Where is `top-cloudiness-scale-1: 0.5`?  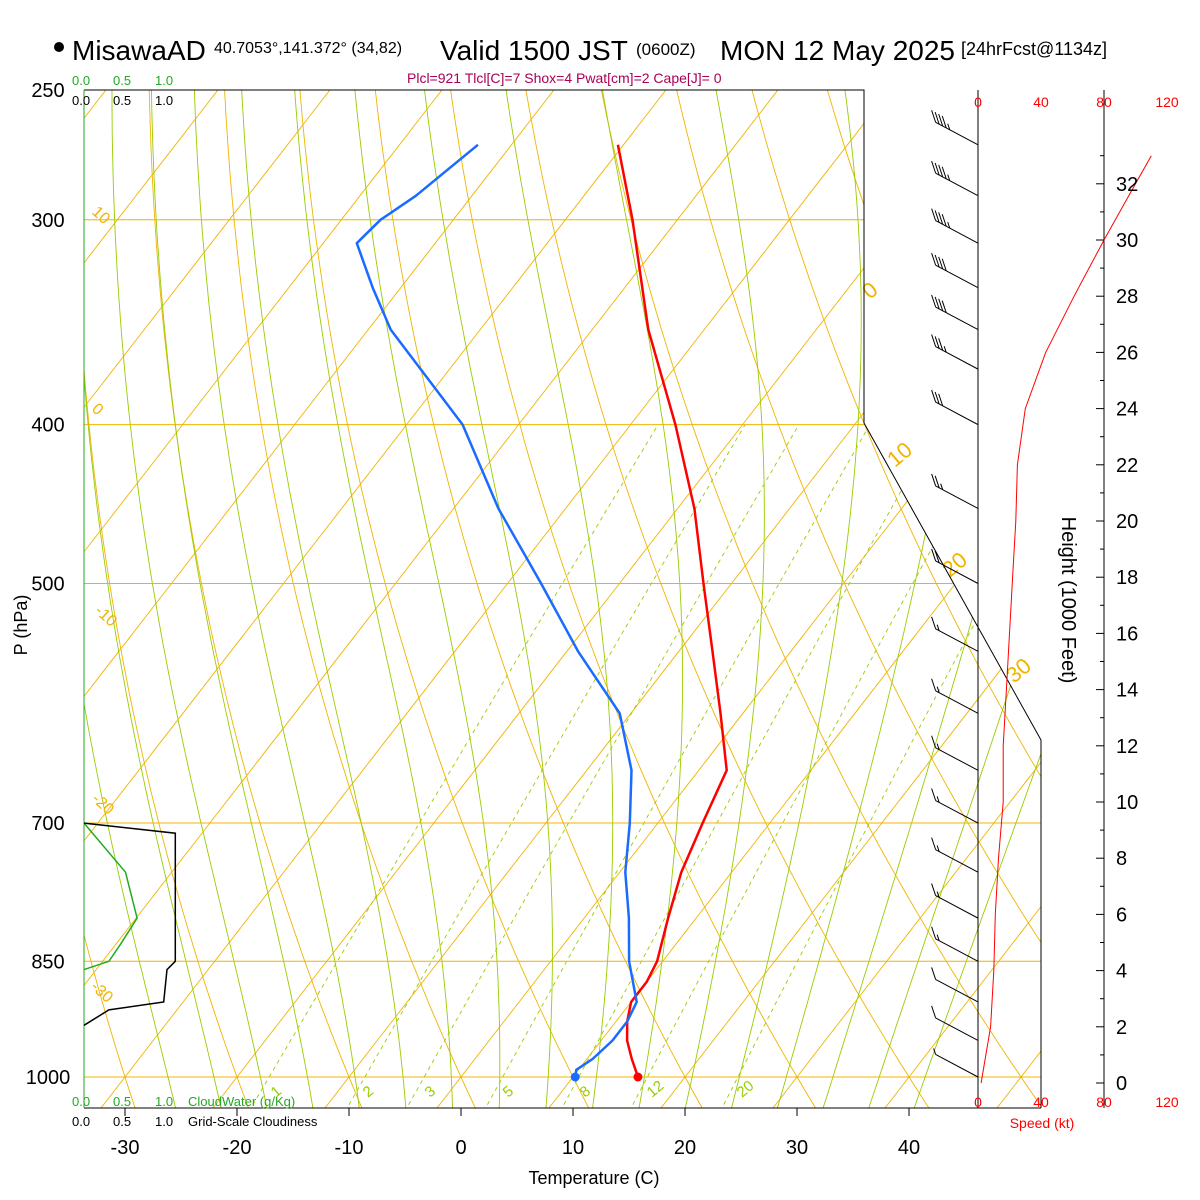
top-cloudiness-scale-1: 0.5 is located at coordinates (122, 100).